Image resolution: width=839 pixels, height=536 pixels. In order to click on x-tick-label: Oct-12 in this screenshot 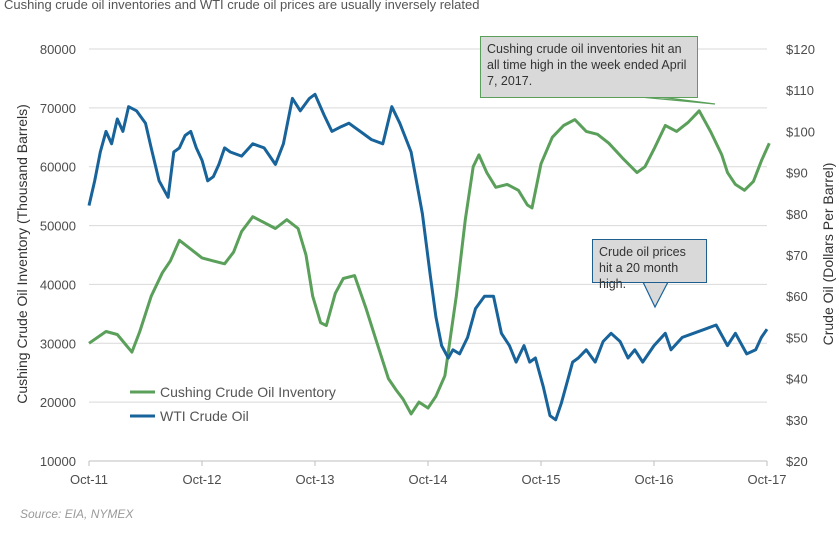, I will do `click(201, 479)`.